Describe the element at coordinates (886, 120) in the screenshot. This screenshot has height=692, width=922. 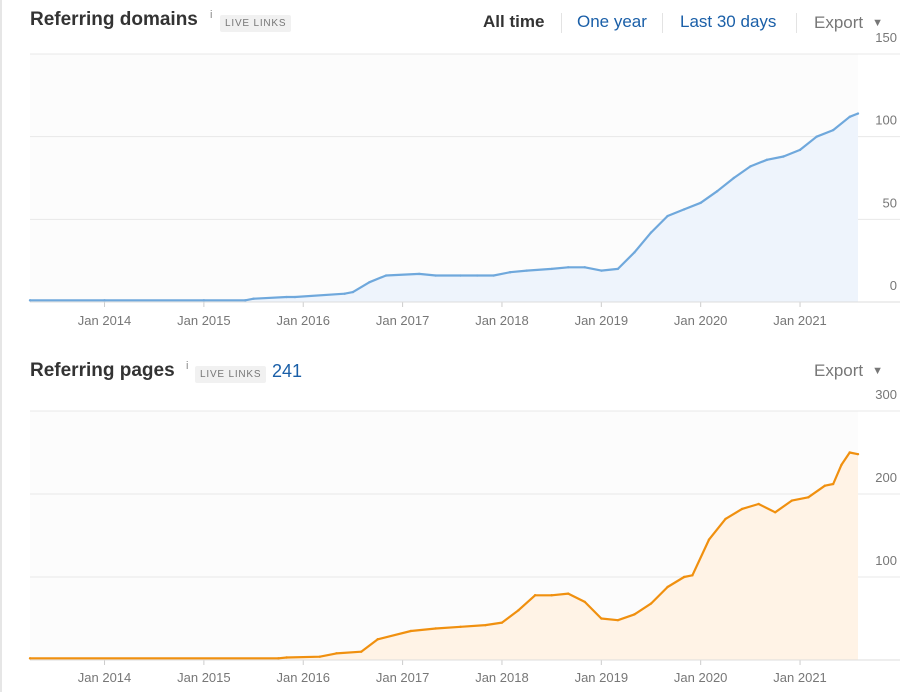
I see `y-tick-label: 100` at that location.